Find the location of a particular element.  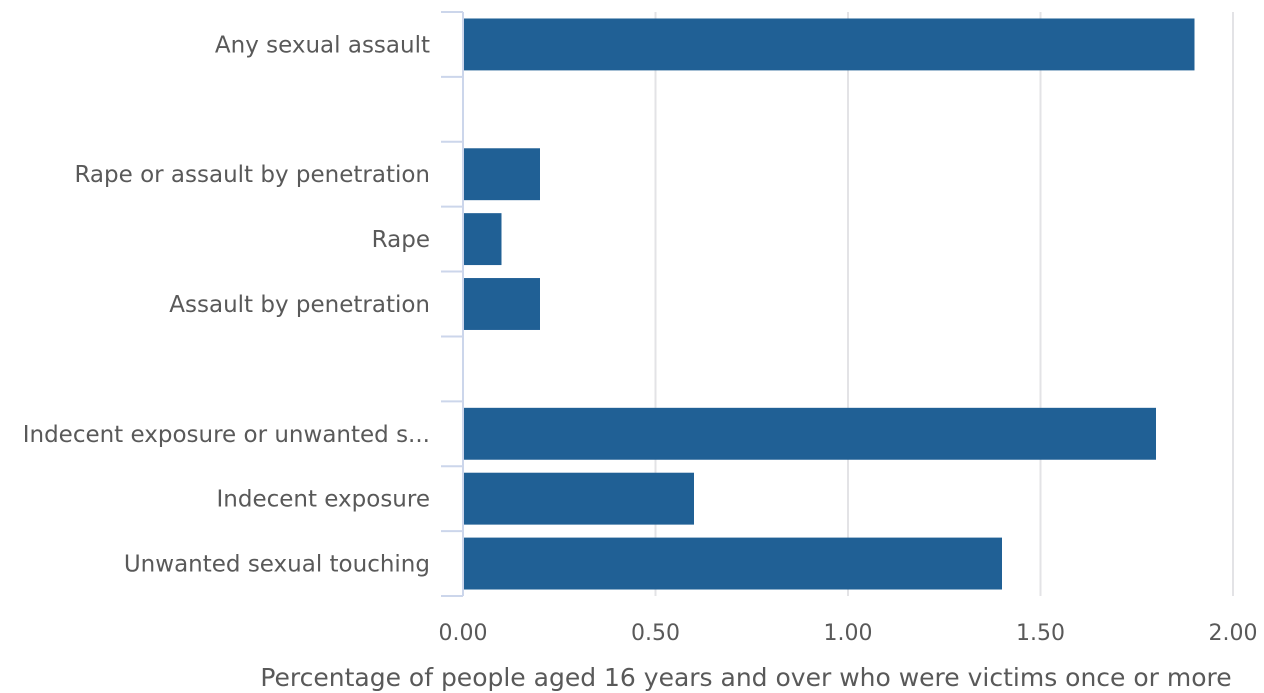

x-tick-label: 0.00 is located at coordinates (463, 633).